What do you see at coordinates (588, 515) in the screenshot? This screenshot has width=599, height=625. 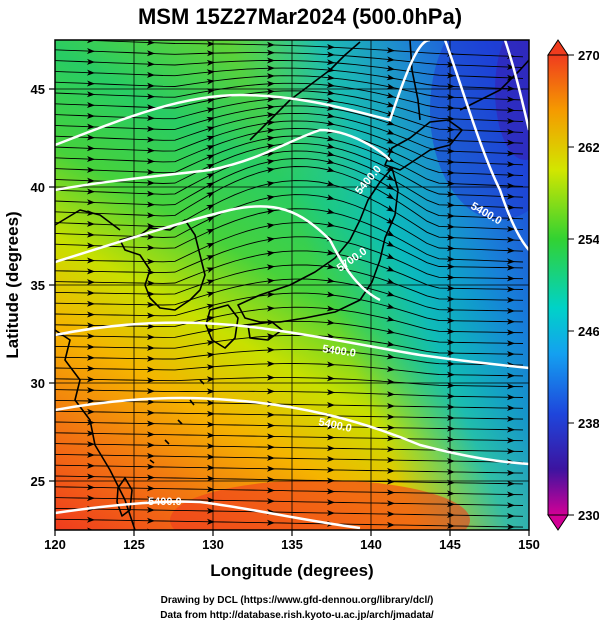 I see `colorbar-tick-label: 230` at bounding box center [588, 515].